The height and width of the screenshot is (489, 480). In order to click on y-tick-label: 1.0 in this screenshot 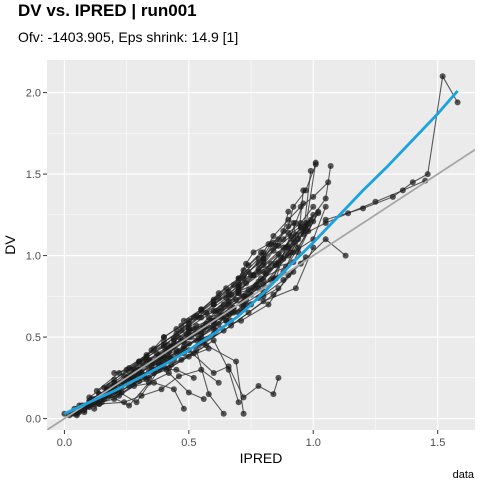, I will do `click(33, 257)`.